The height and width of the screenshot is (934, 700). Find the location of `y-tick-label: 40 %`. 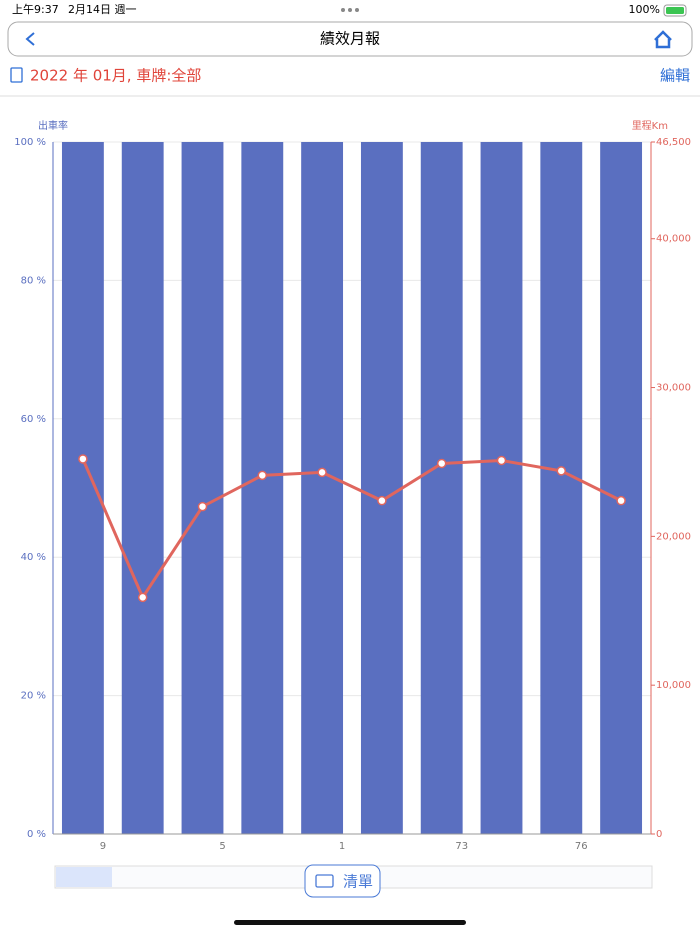

y-tick-label: 40 % is located at coordinates (33, 557).